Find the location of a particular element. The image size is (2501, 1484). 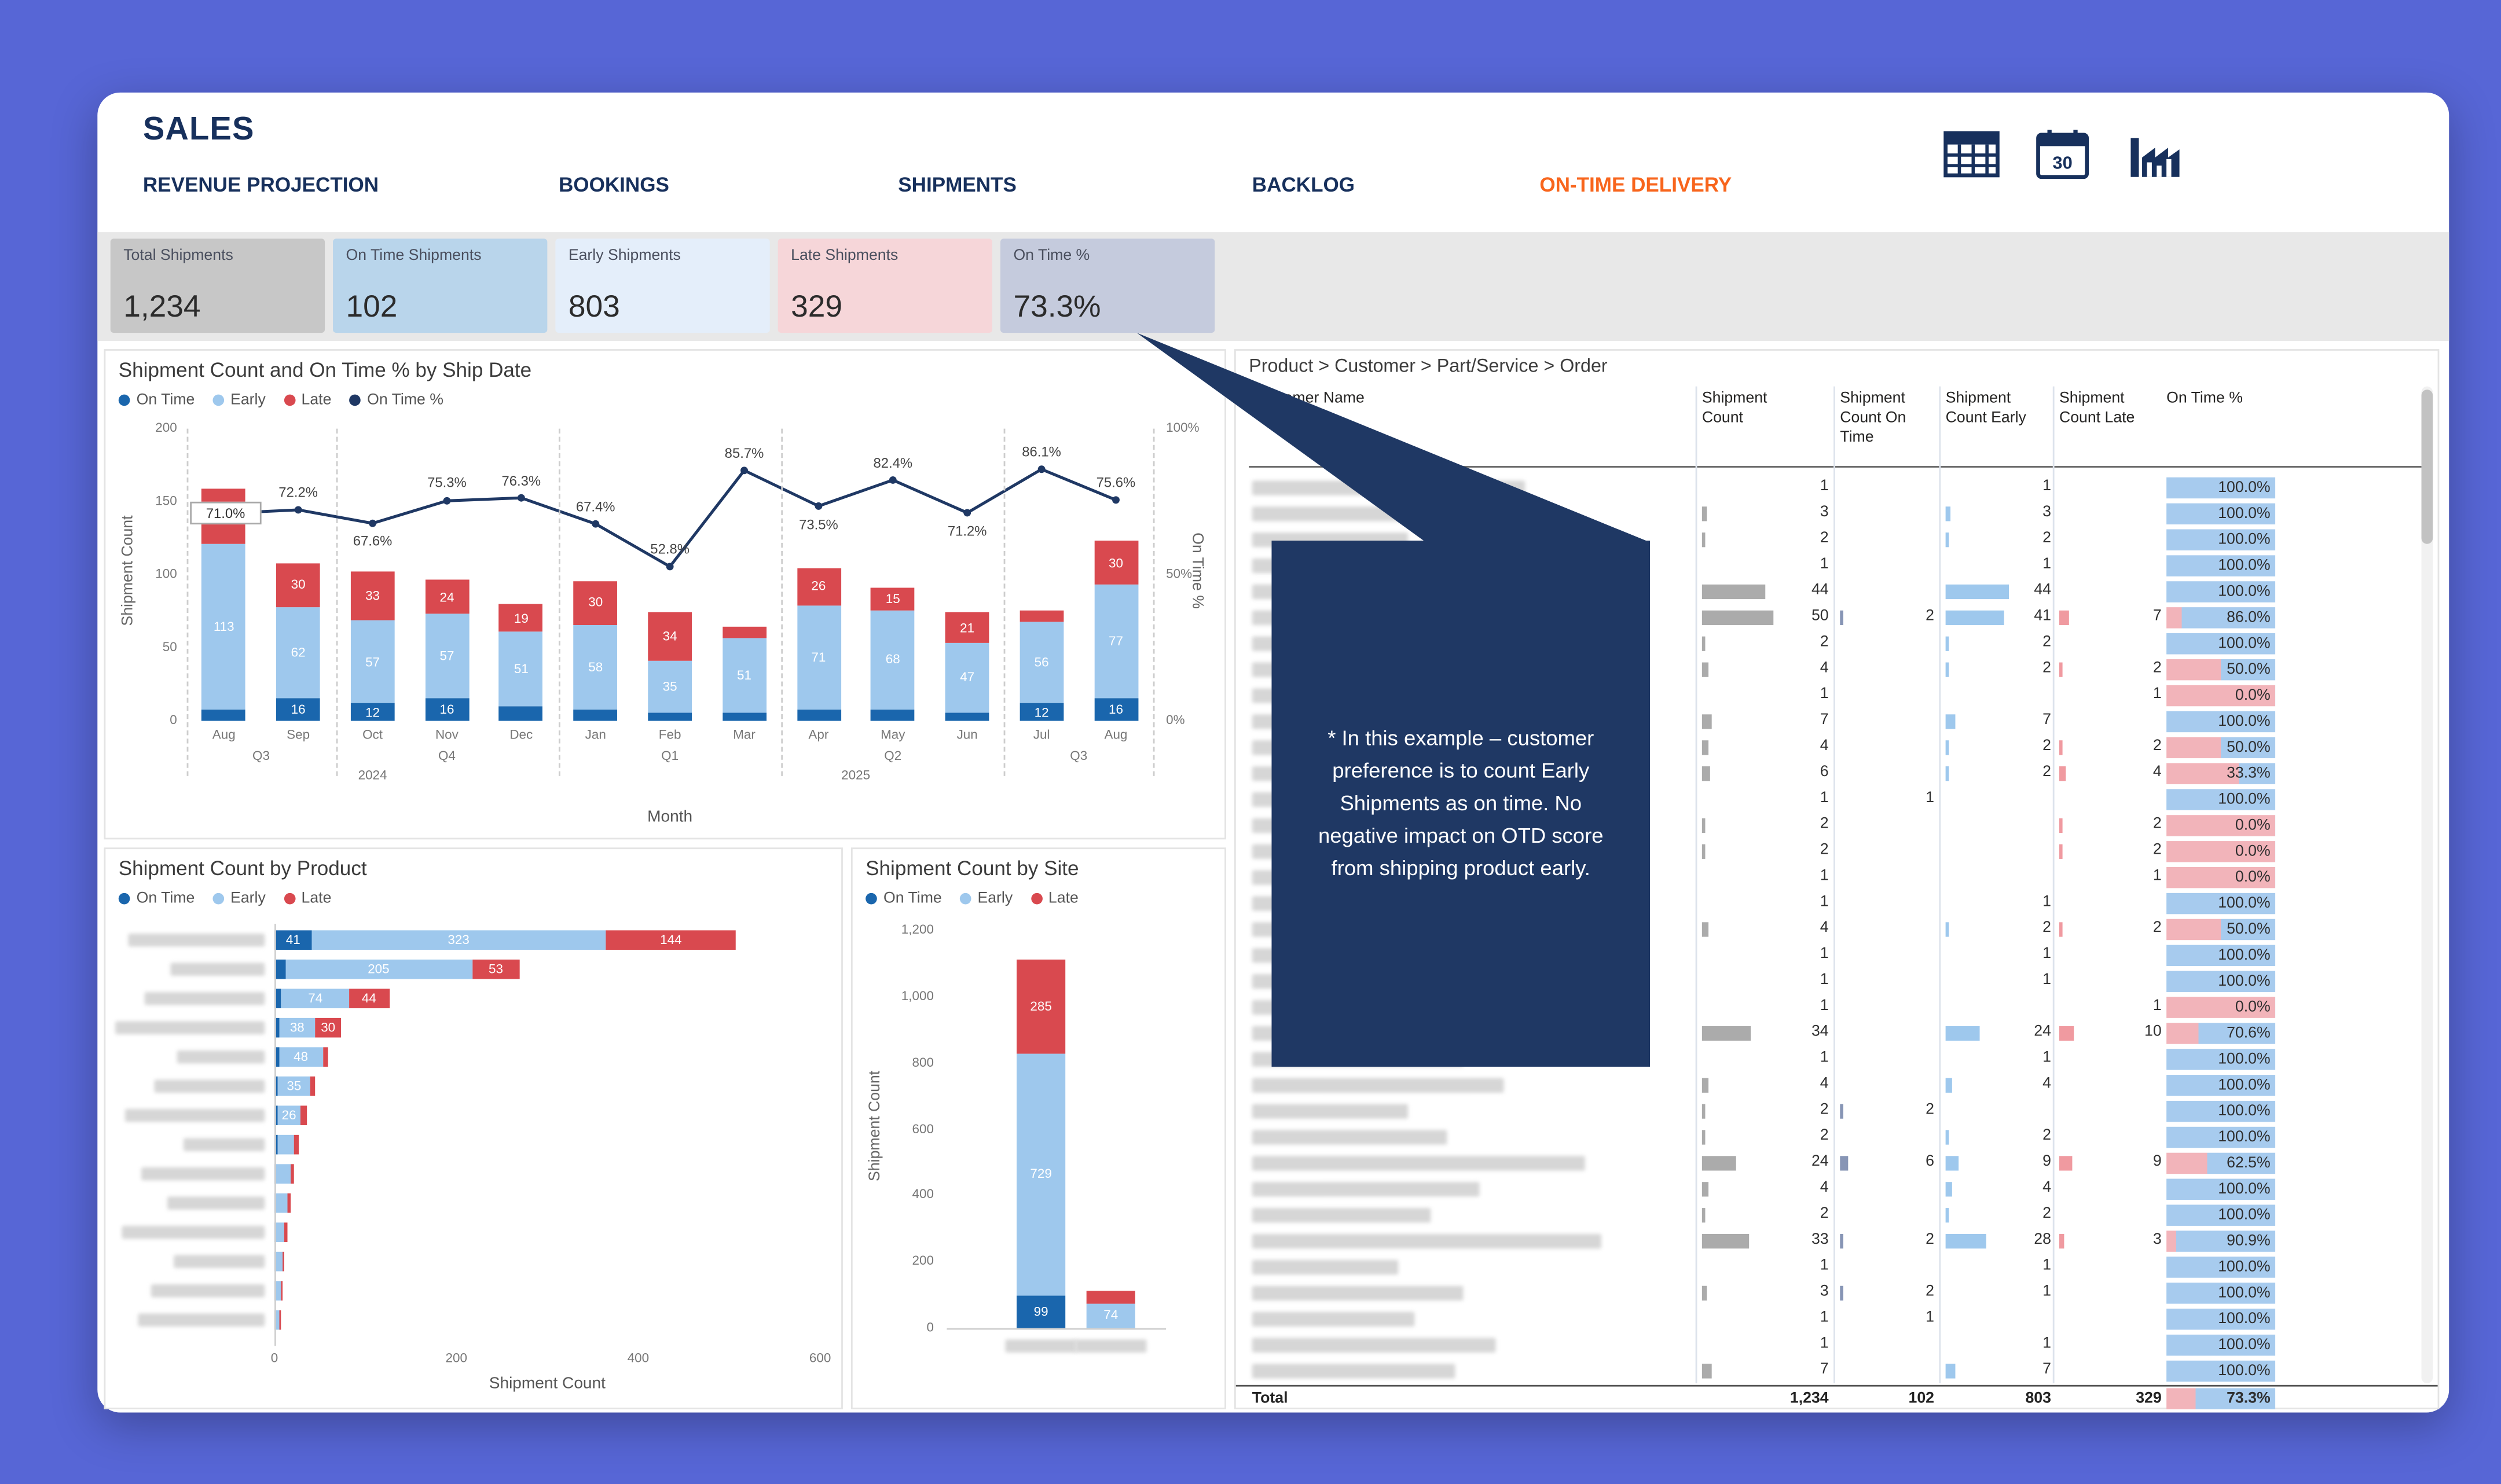

product-bar-5: 35 is located at coordinates (294, 1086).